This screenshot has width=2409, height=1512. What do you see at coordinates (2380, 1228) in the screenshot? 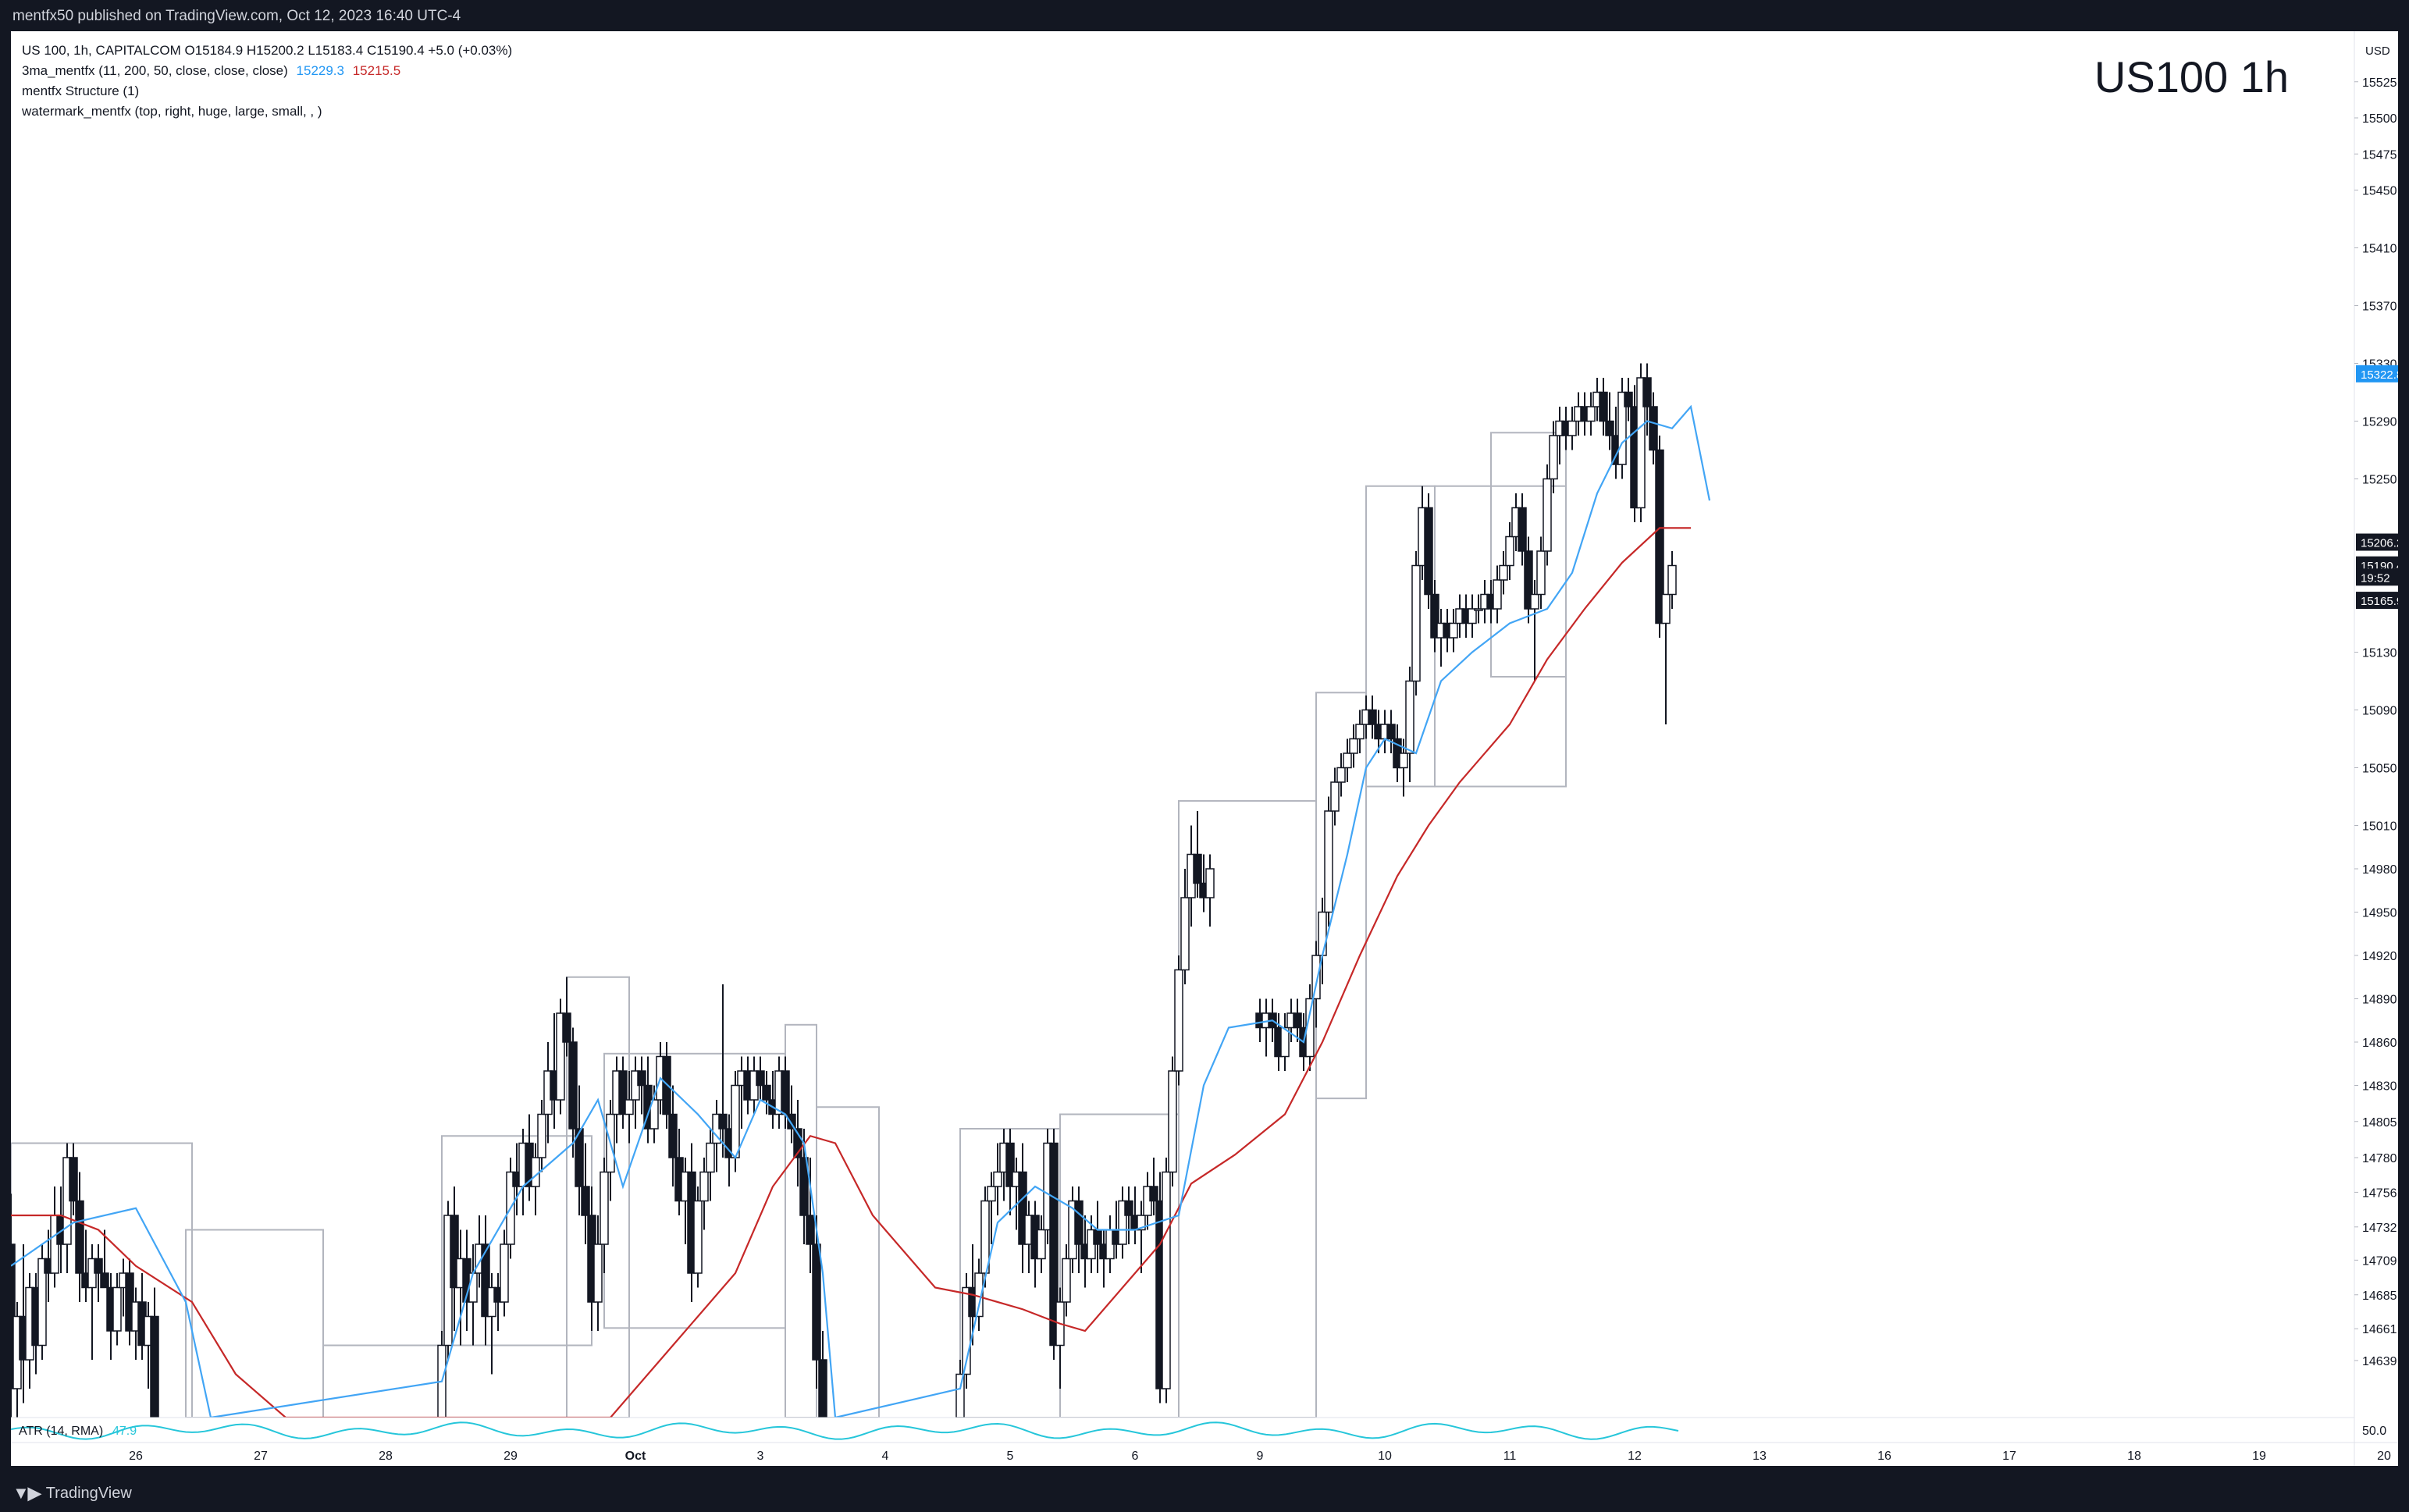
I see `y-tick-label: 14732.0` at bounding box center [2380, 1228].